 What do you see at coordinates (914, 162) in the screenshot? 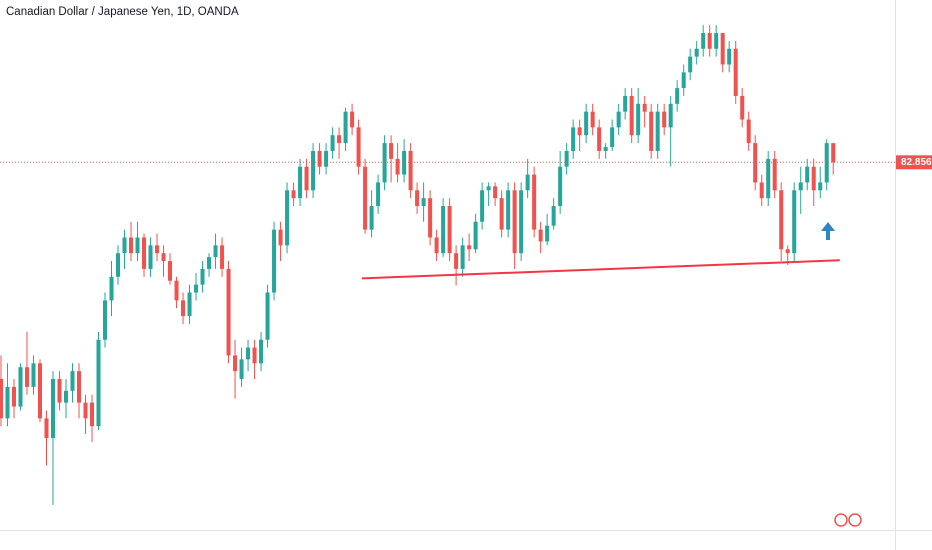
I see `axes: 82.856` at bounding box center [914, 162].